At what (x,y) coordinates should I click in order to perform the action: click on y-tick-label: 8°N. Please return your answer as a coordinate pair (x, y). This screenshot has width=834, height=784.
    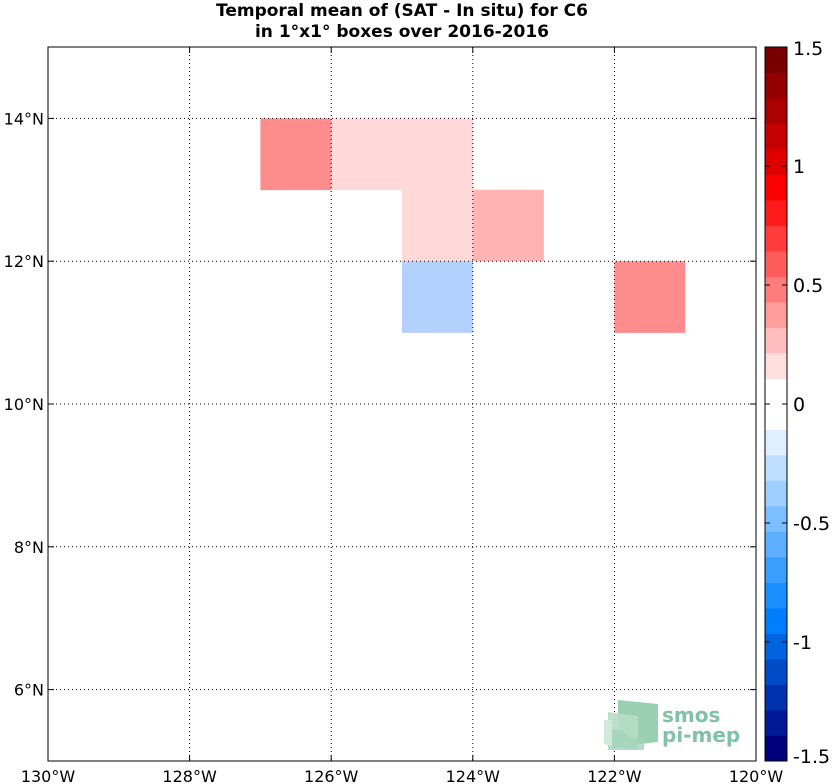
    Looking at the image, I should click on (29, 547).